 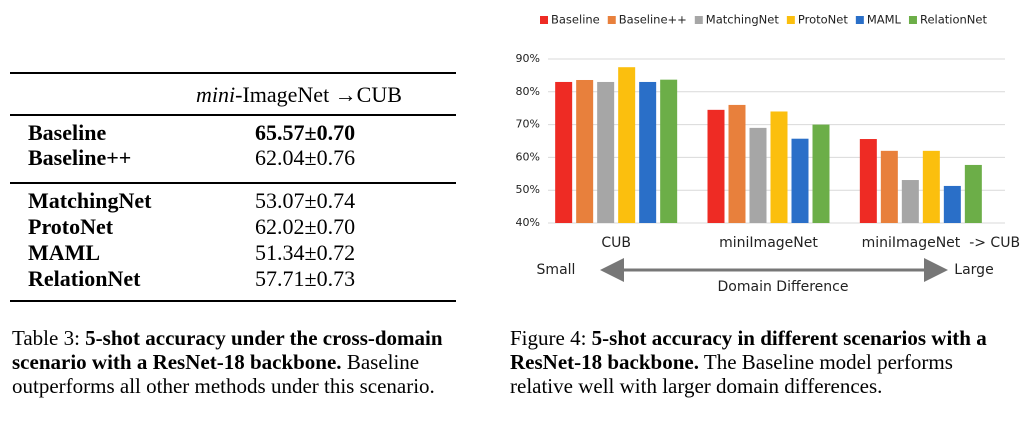 I want to click on legend-label: Baseline, so click(x=575, y=20).